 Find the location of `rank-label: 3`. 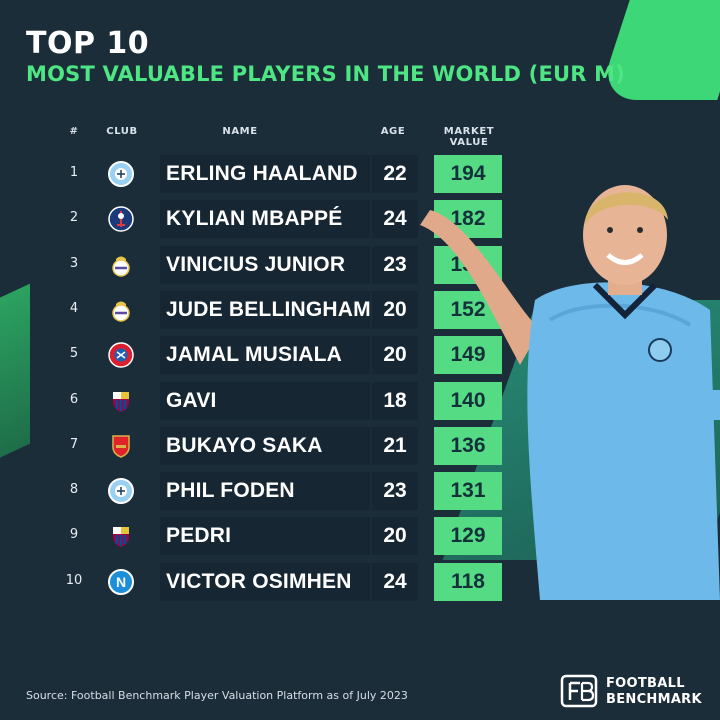

rank-label: 3 is located at coordinates (74, 263).